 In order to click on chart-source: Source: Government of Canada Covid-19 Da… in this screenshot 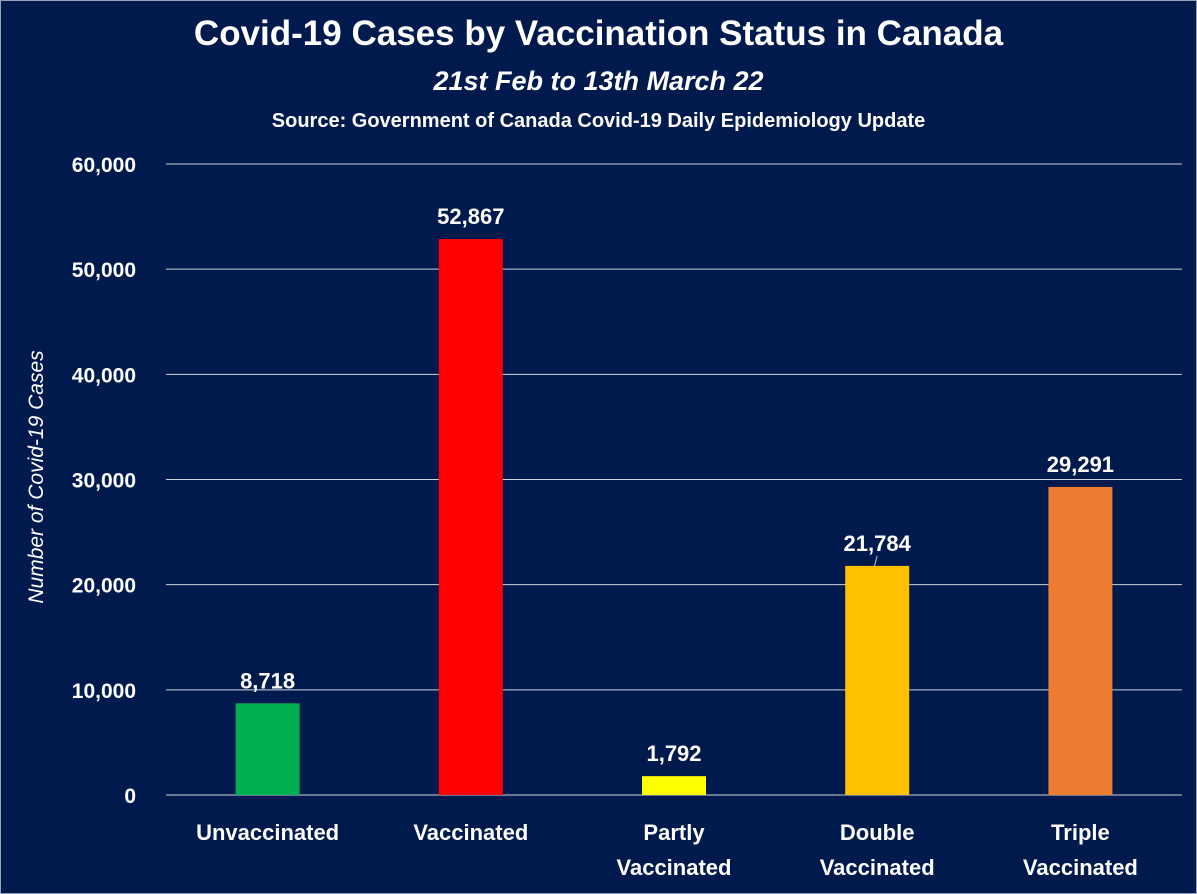, I will do `click(598, 121)`.